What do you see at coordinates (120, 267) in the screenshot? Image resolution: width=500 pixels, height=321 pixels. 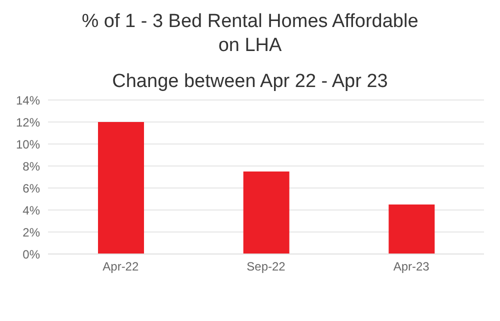 I see `x-tick-label: Apr-22` at bounding box center [120, 267].